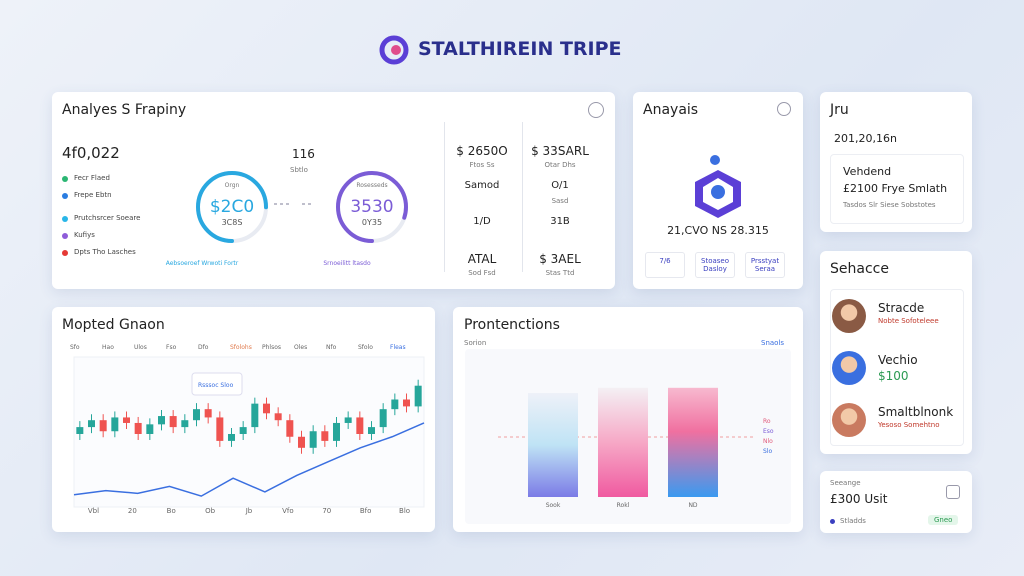 The width and height of the screenshot is (1024, 576). I want to click on tooltip: Rsssoc Sloo, so click(216, 385).